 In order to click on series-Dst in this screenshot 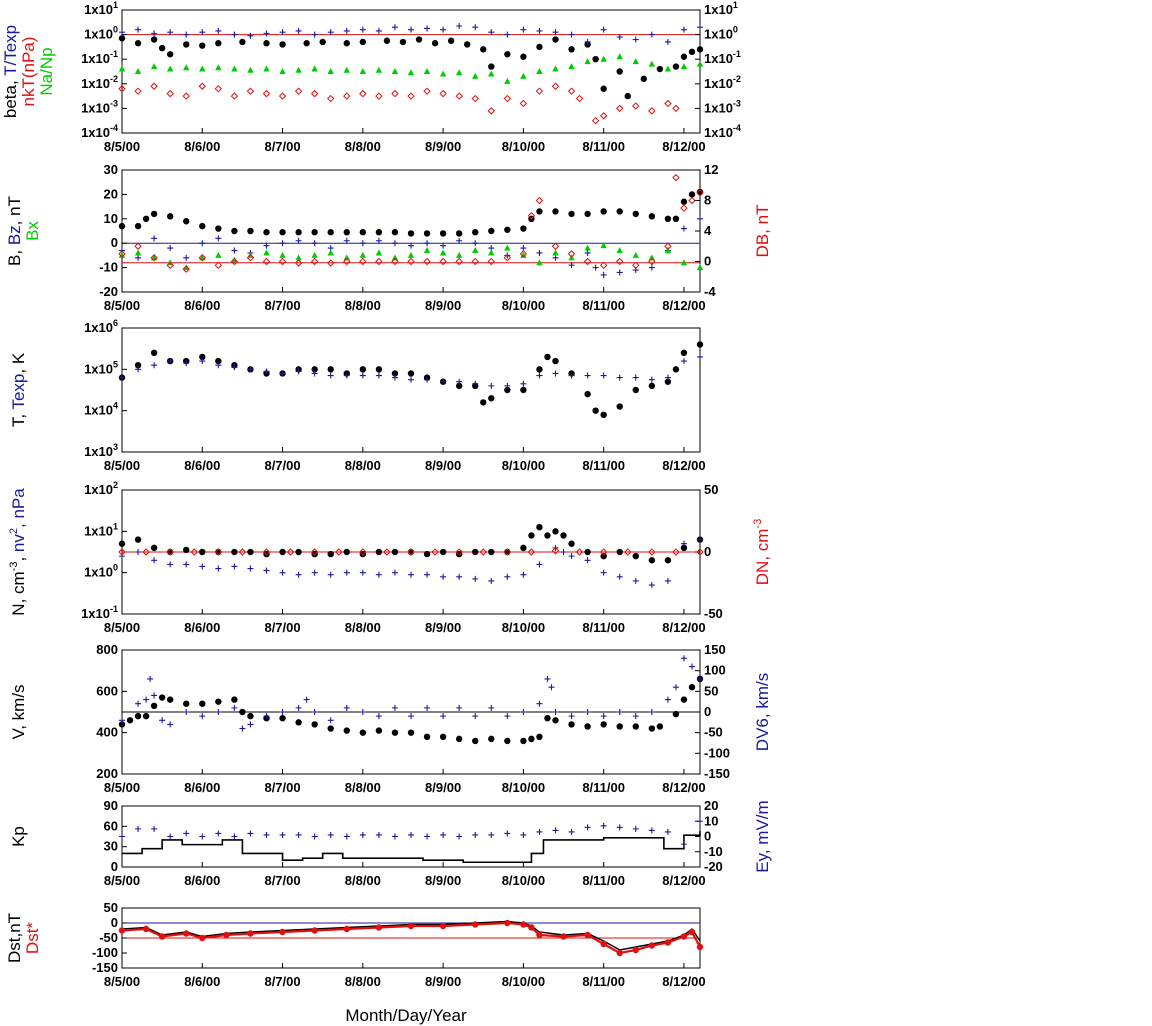, I will do `click(411, 935)`.